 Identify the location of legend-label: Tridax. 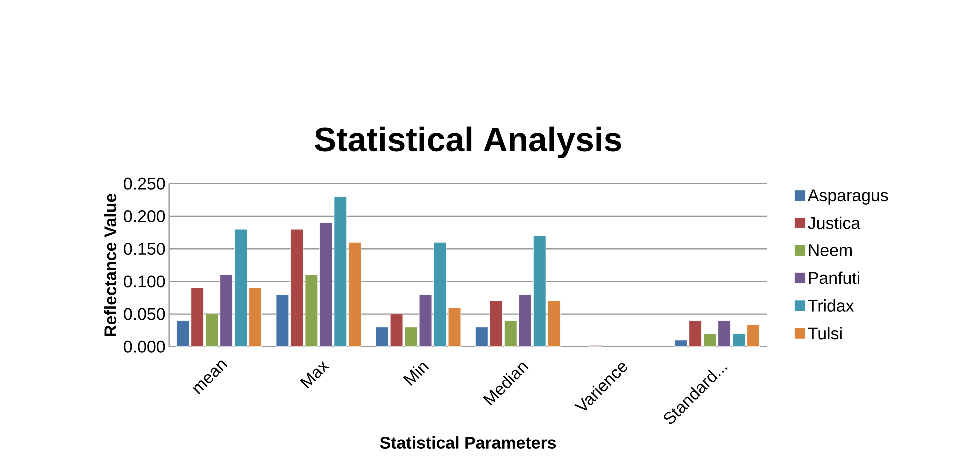
(831, 306).